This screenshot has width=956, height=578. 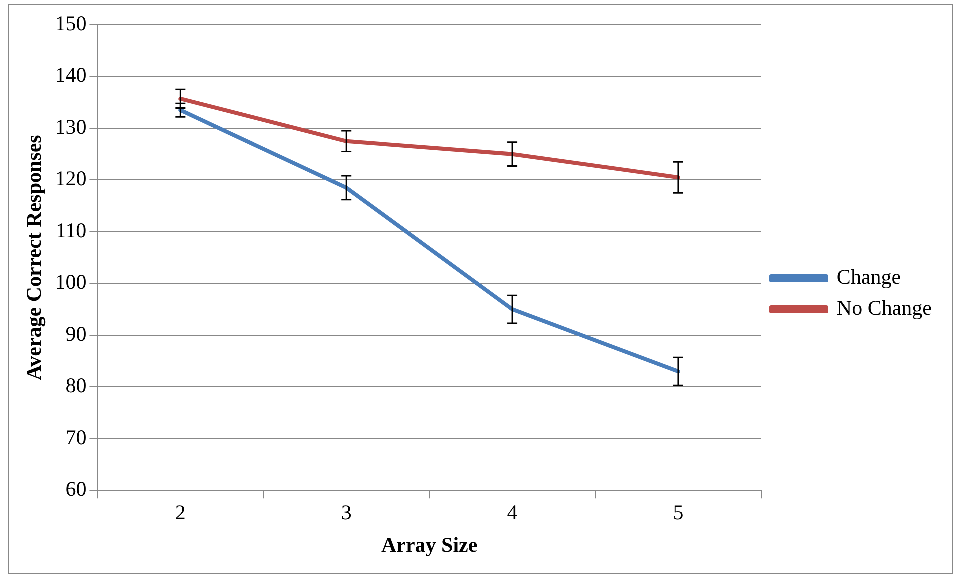 I want to click on y-tick-label: 140, so click(x=71, y=75).